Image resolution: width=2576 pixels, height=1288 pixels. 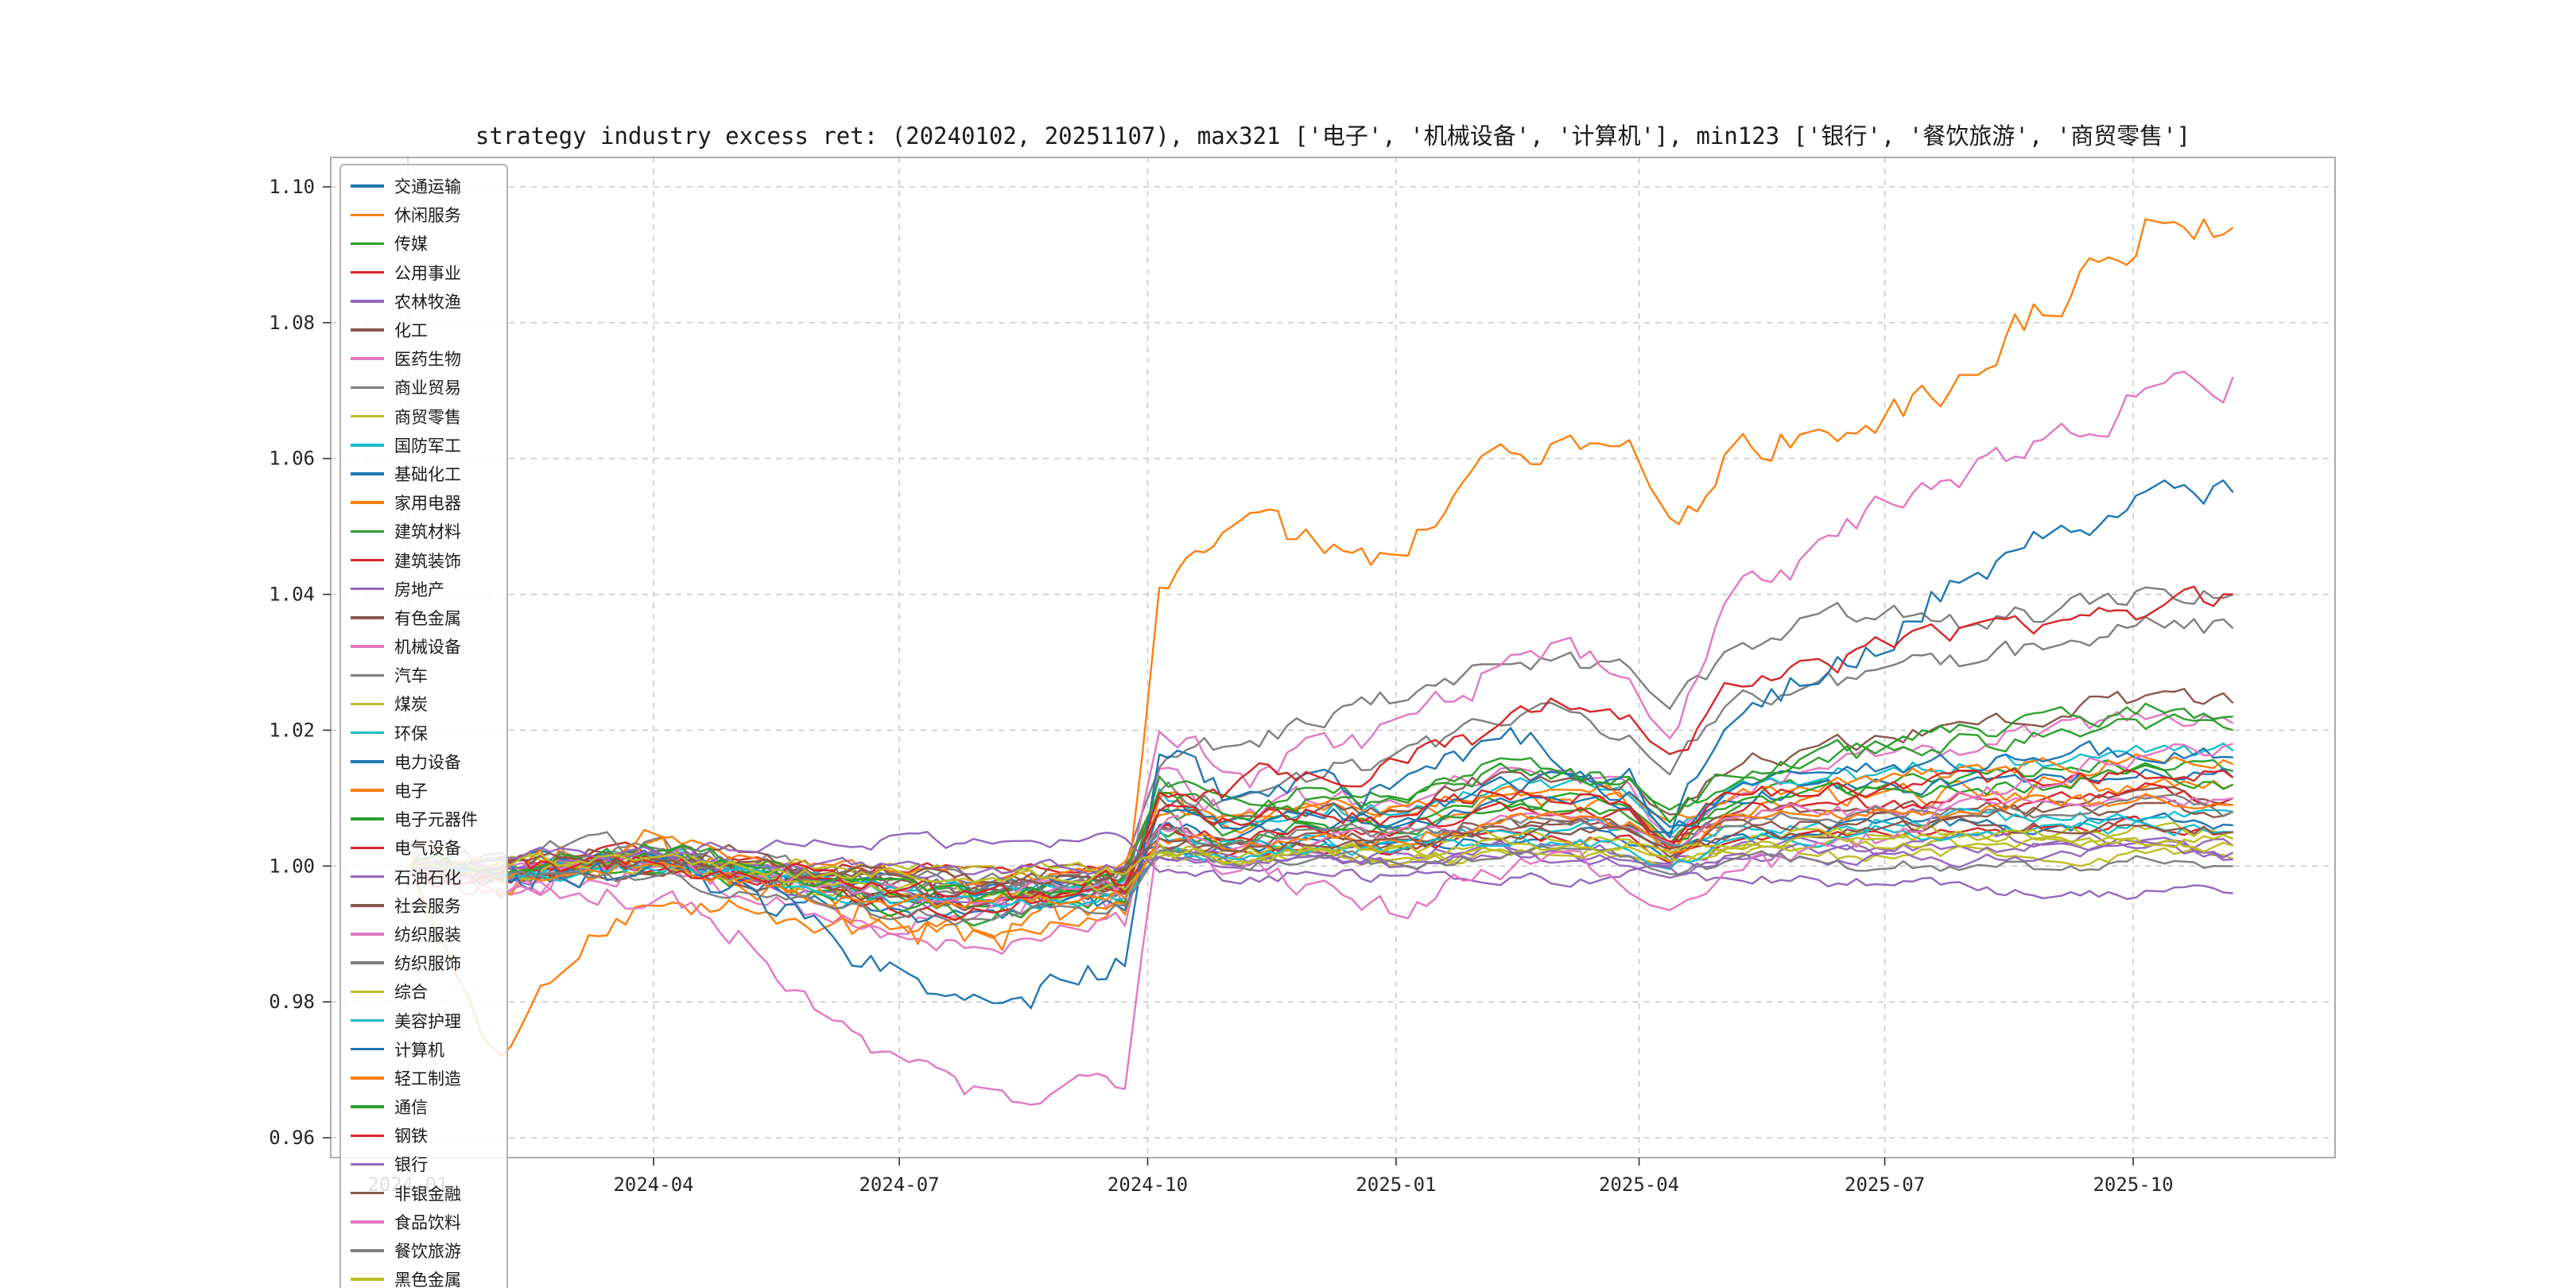 What do you see at coordinates (292, 866) in the screenshot?
I see `y-tick-label: 1.00` at bounding box center [292, 866].